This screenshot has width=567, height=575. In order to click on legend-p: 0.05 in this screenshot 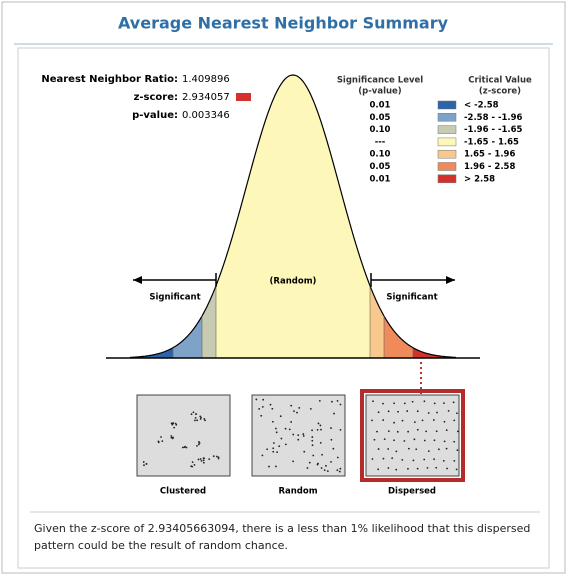, I will do `click(380, 118)`.